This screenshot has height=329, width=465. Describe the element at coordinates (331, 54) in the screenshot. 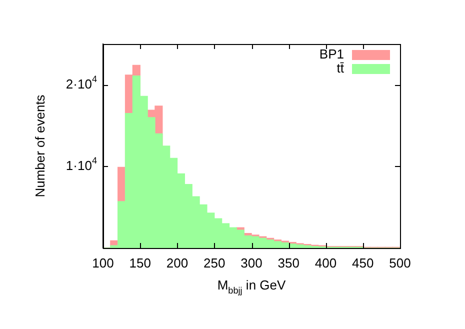

I see `legend-label: BP1` at that location.